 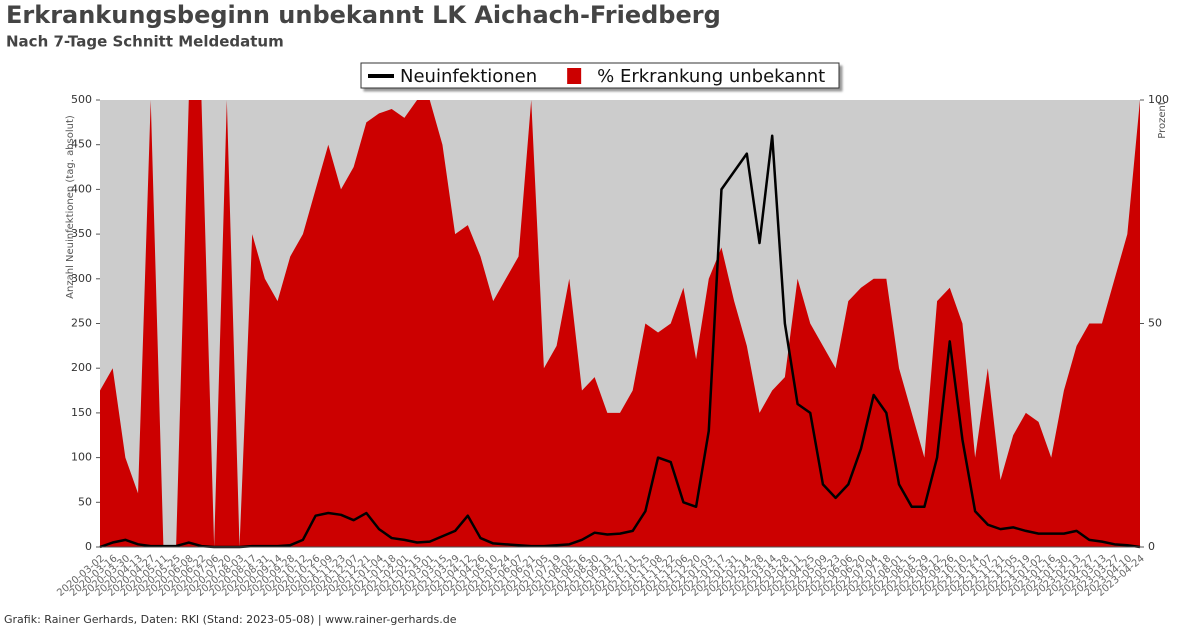 What do you see at coordinates (1162, 120) in the screenshot?
I see `y2-axis-label: Prozent` at bounding box center [1162, 120].